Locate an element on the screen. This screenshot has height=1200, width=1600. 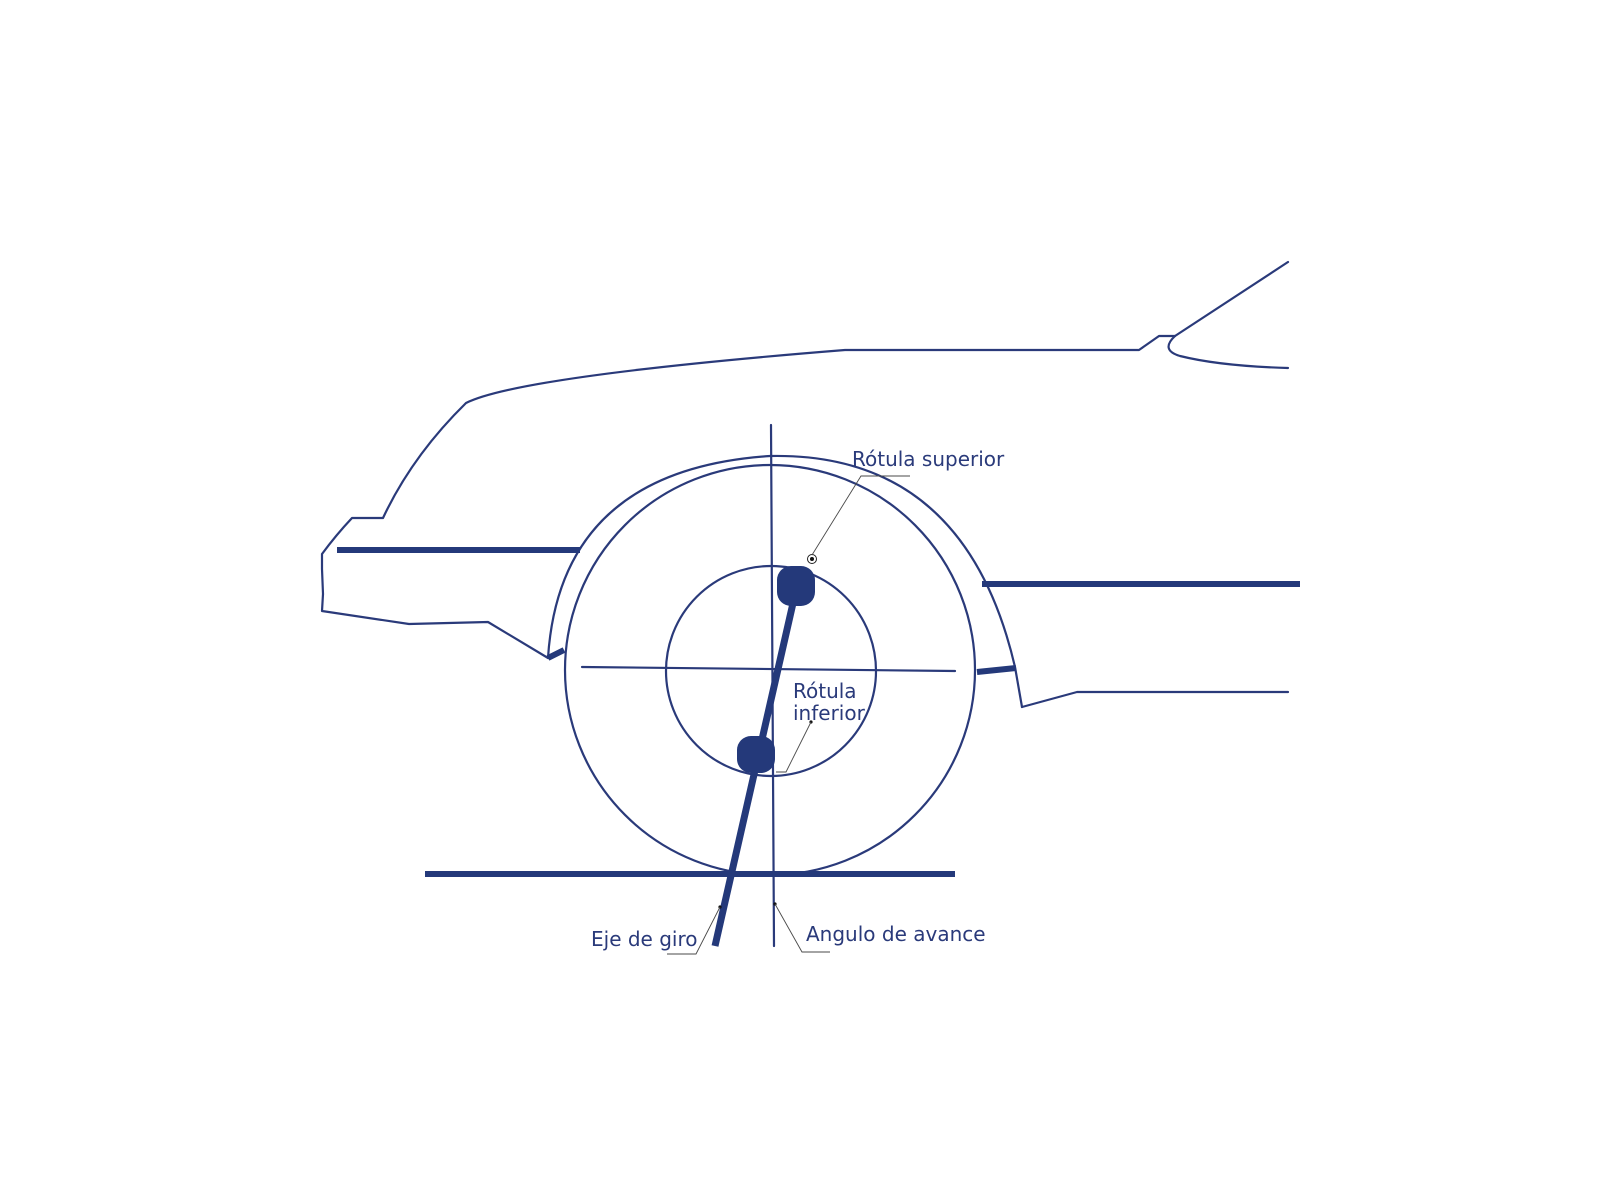
lower-ball-joint-label-line2: inferior is located at coordinates (829, 713).